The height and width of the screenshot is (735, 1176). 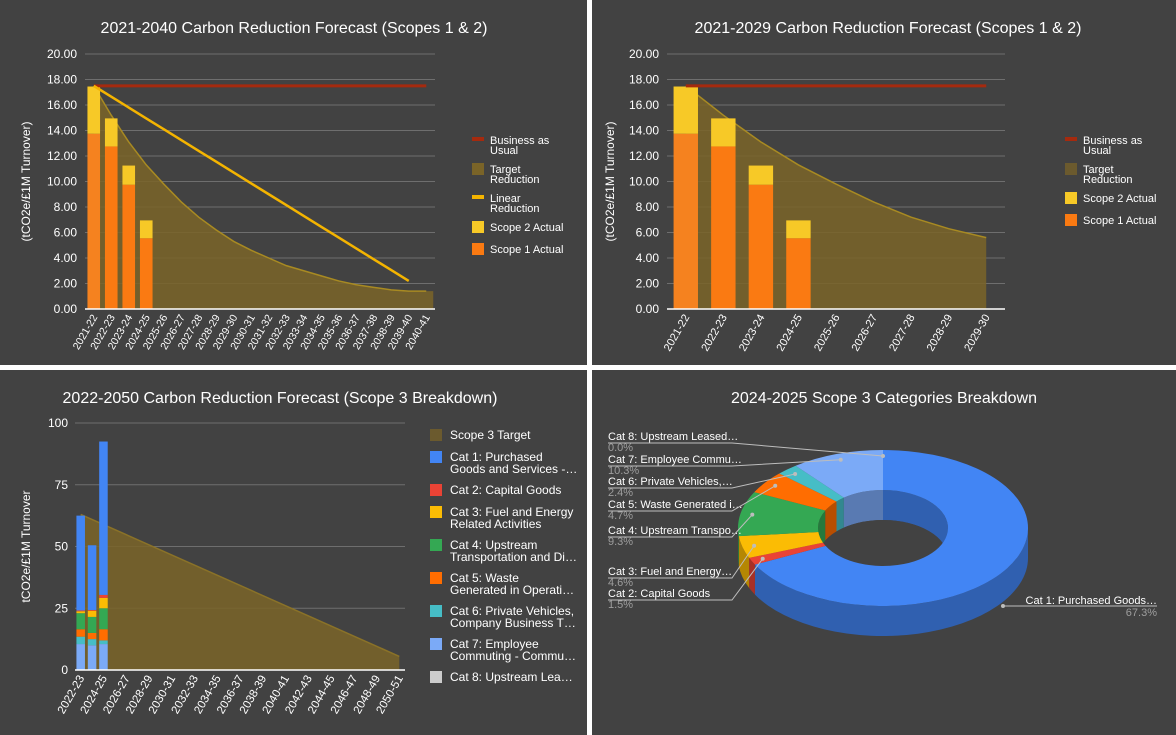 I want to click on legend-label: Cat 3: Fuel and Energy, so click(x=511, y=512).